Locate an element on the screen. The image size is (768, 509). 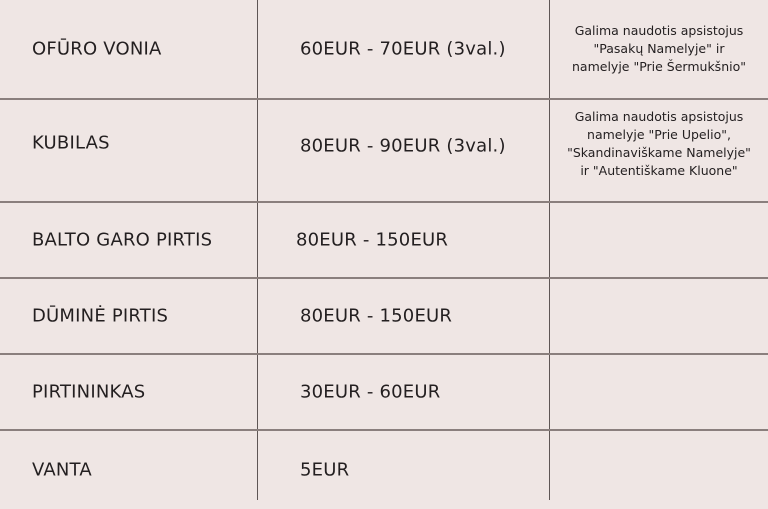
service-name: PIRTININKAS is located at coordinates (89, 392).